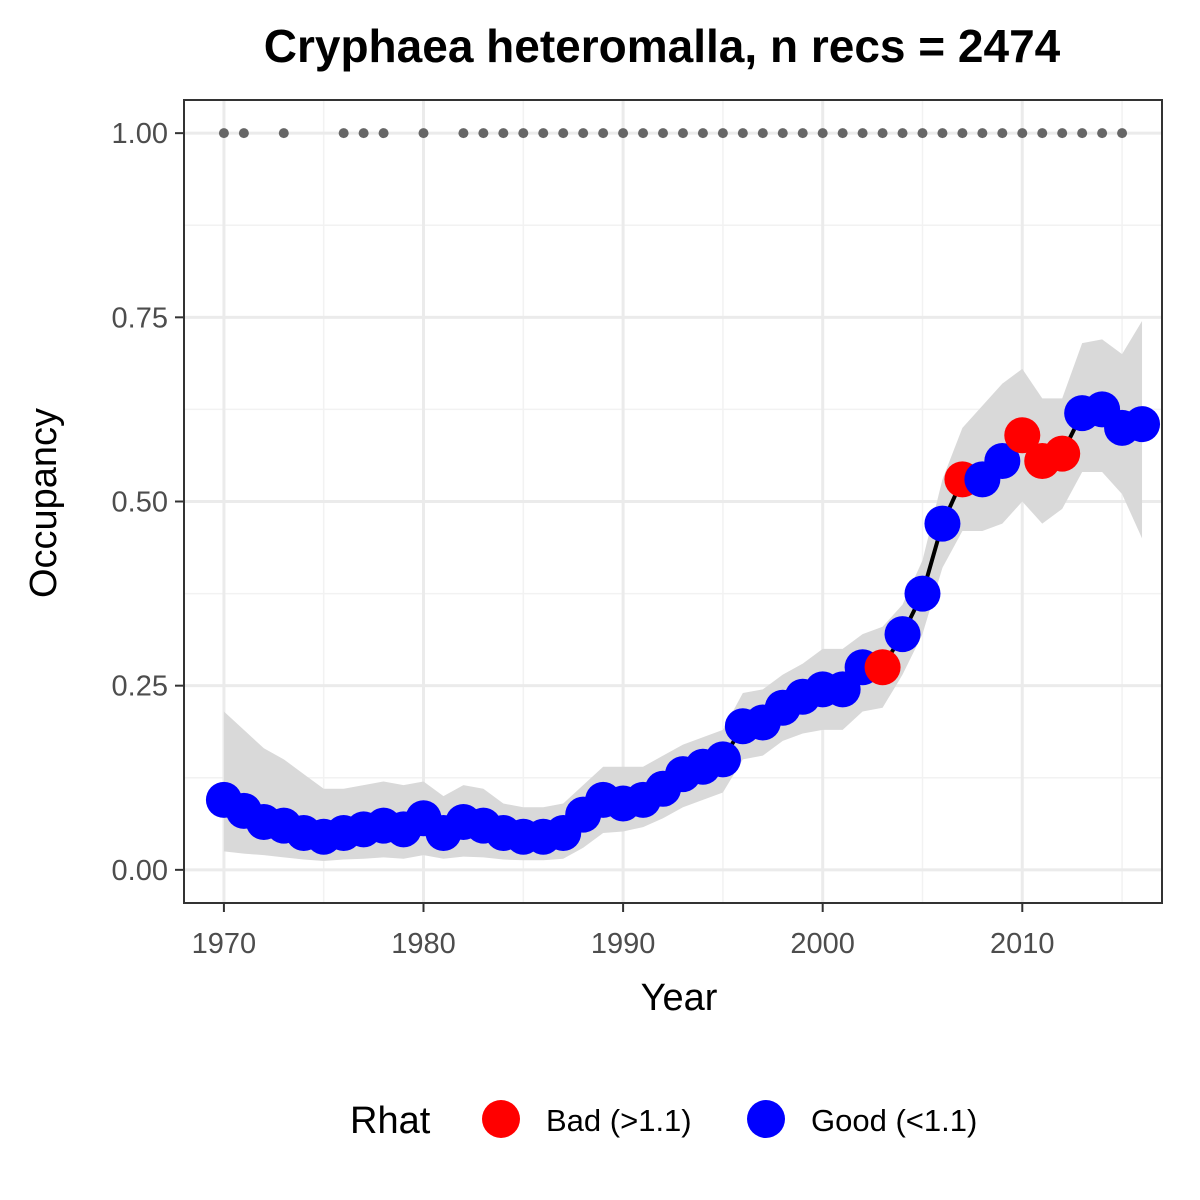 This screenshot has width=1200, height=1200. Describe the element at coordinates (623, 944) in the screenshot. I see `x-tick-label: 1990` at that location.